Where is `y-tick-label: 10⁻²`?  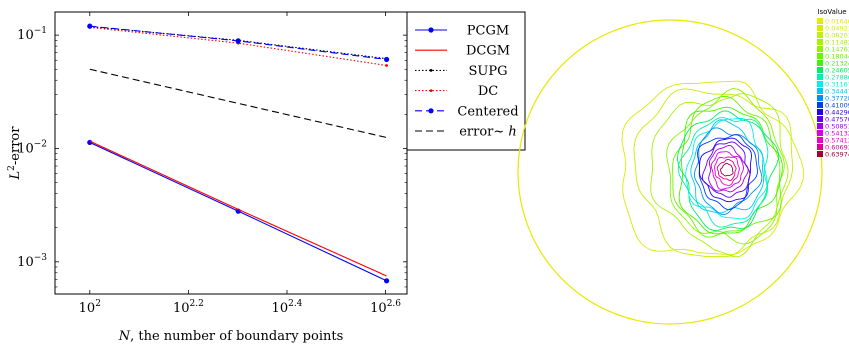
y-tick-label: 10⁻² is located at coordinates (32, 147).